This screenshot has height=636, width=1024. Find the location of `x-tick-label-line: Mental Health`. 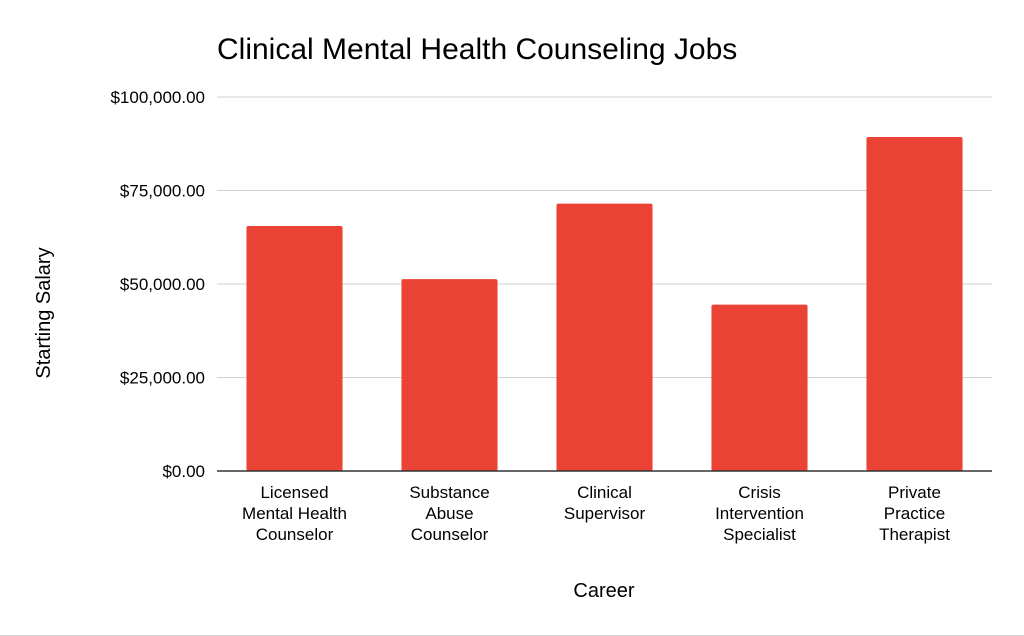

x-tick-label-line: Mental Health is located at coordinates (294, 513).